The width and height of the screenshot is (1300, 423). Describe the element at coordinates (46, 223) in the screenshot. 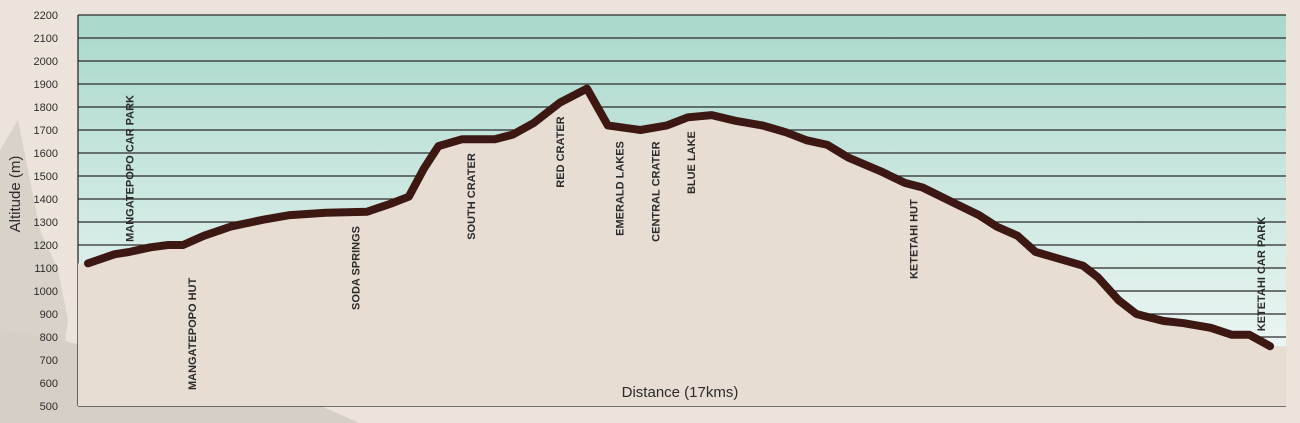

I see `y-tick-label: 1300` at that location.